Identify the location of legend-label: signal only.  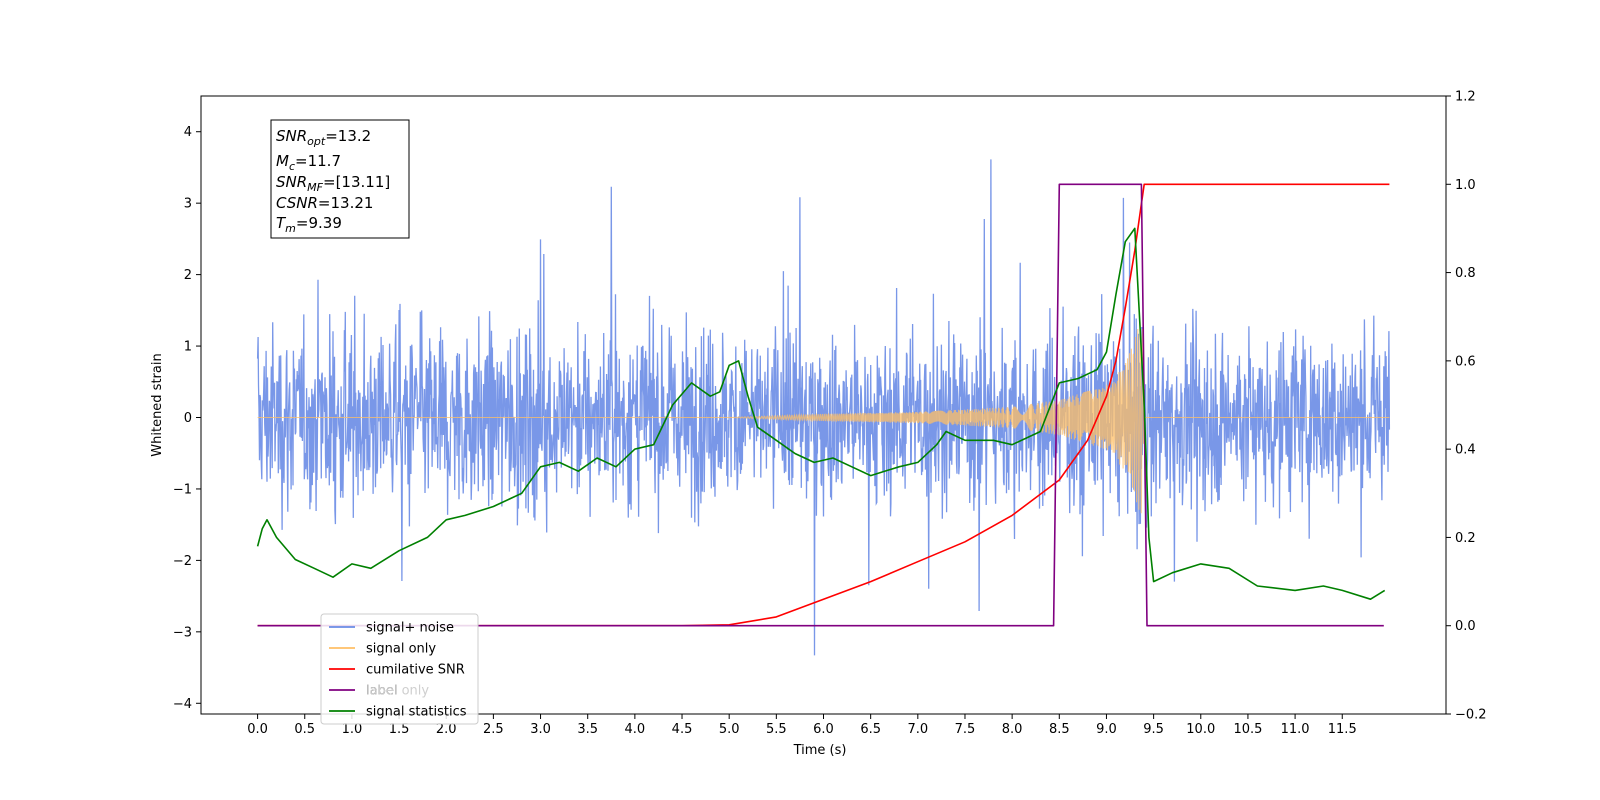
(401, 649).